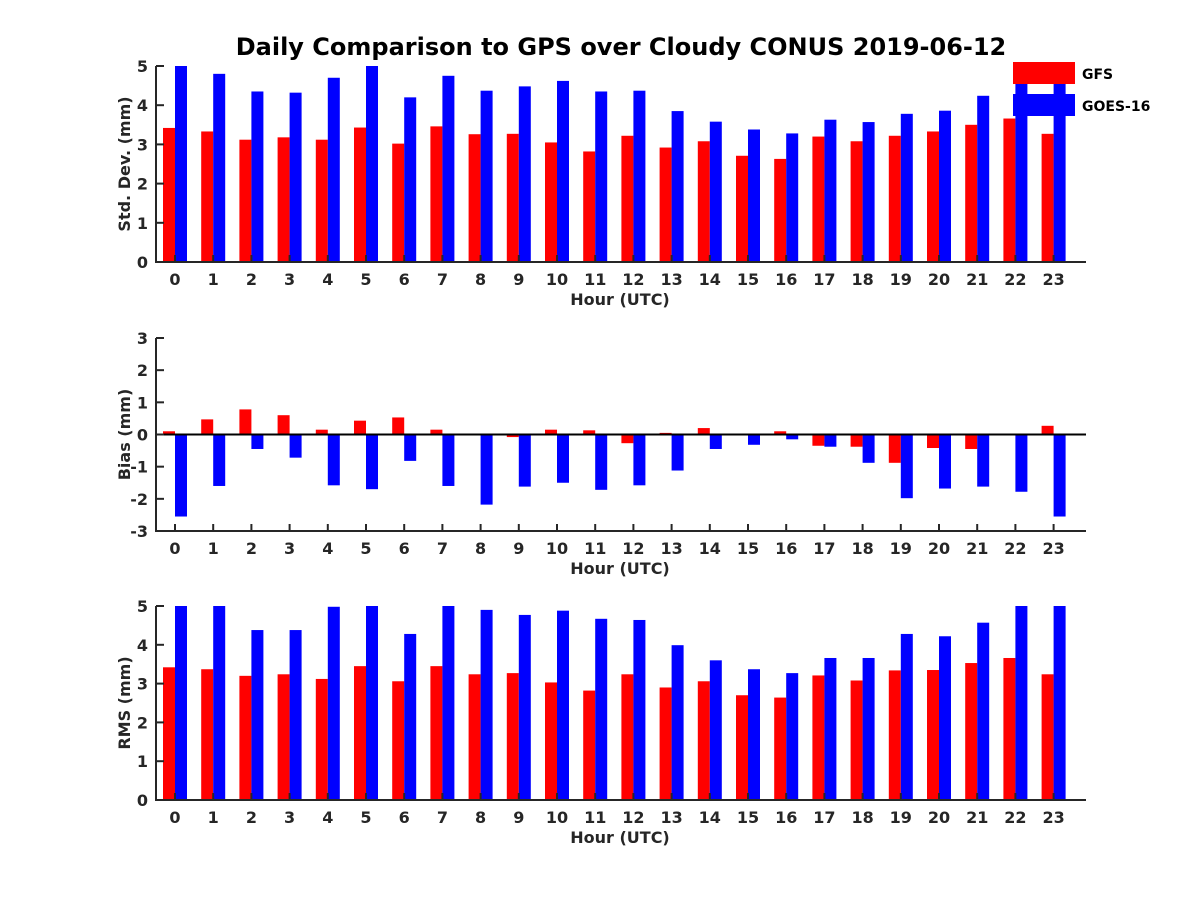 The height and width of the screenshot is (900, 1200). I want to click on x-tick-label: 23, so click(1053, 279).